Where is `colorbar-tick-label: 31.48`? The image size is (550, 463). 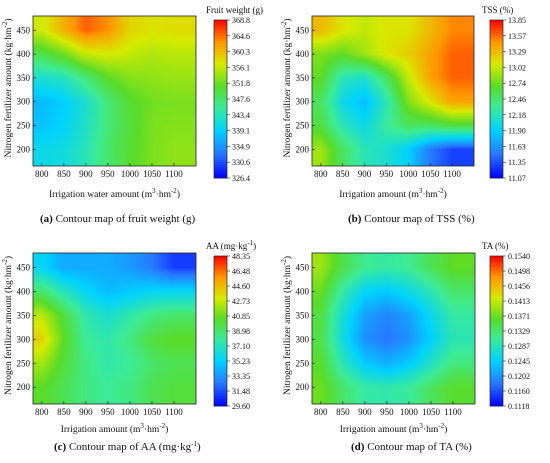 colorbar-tick-label: 31.48 is located at coordinates (241, 391).